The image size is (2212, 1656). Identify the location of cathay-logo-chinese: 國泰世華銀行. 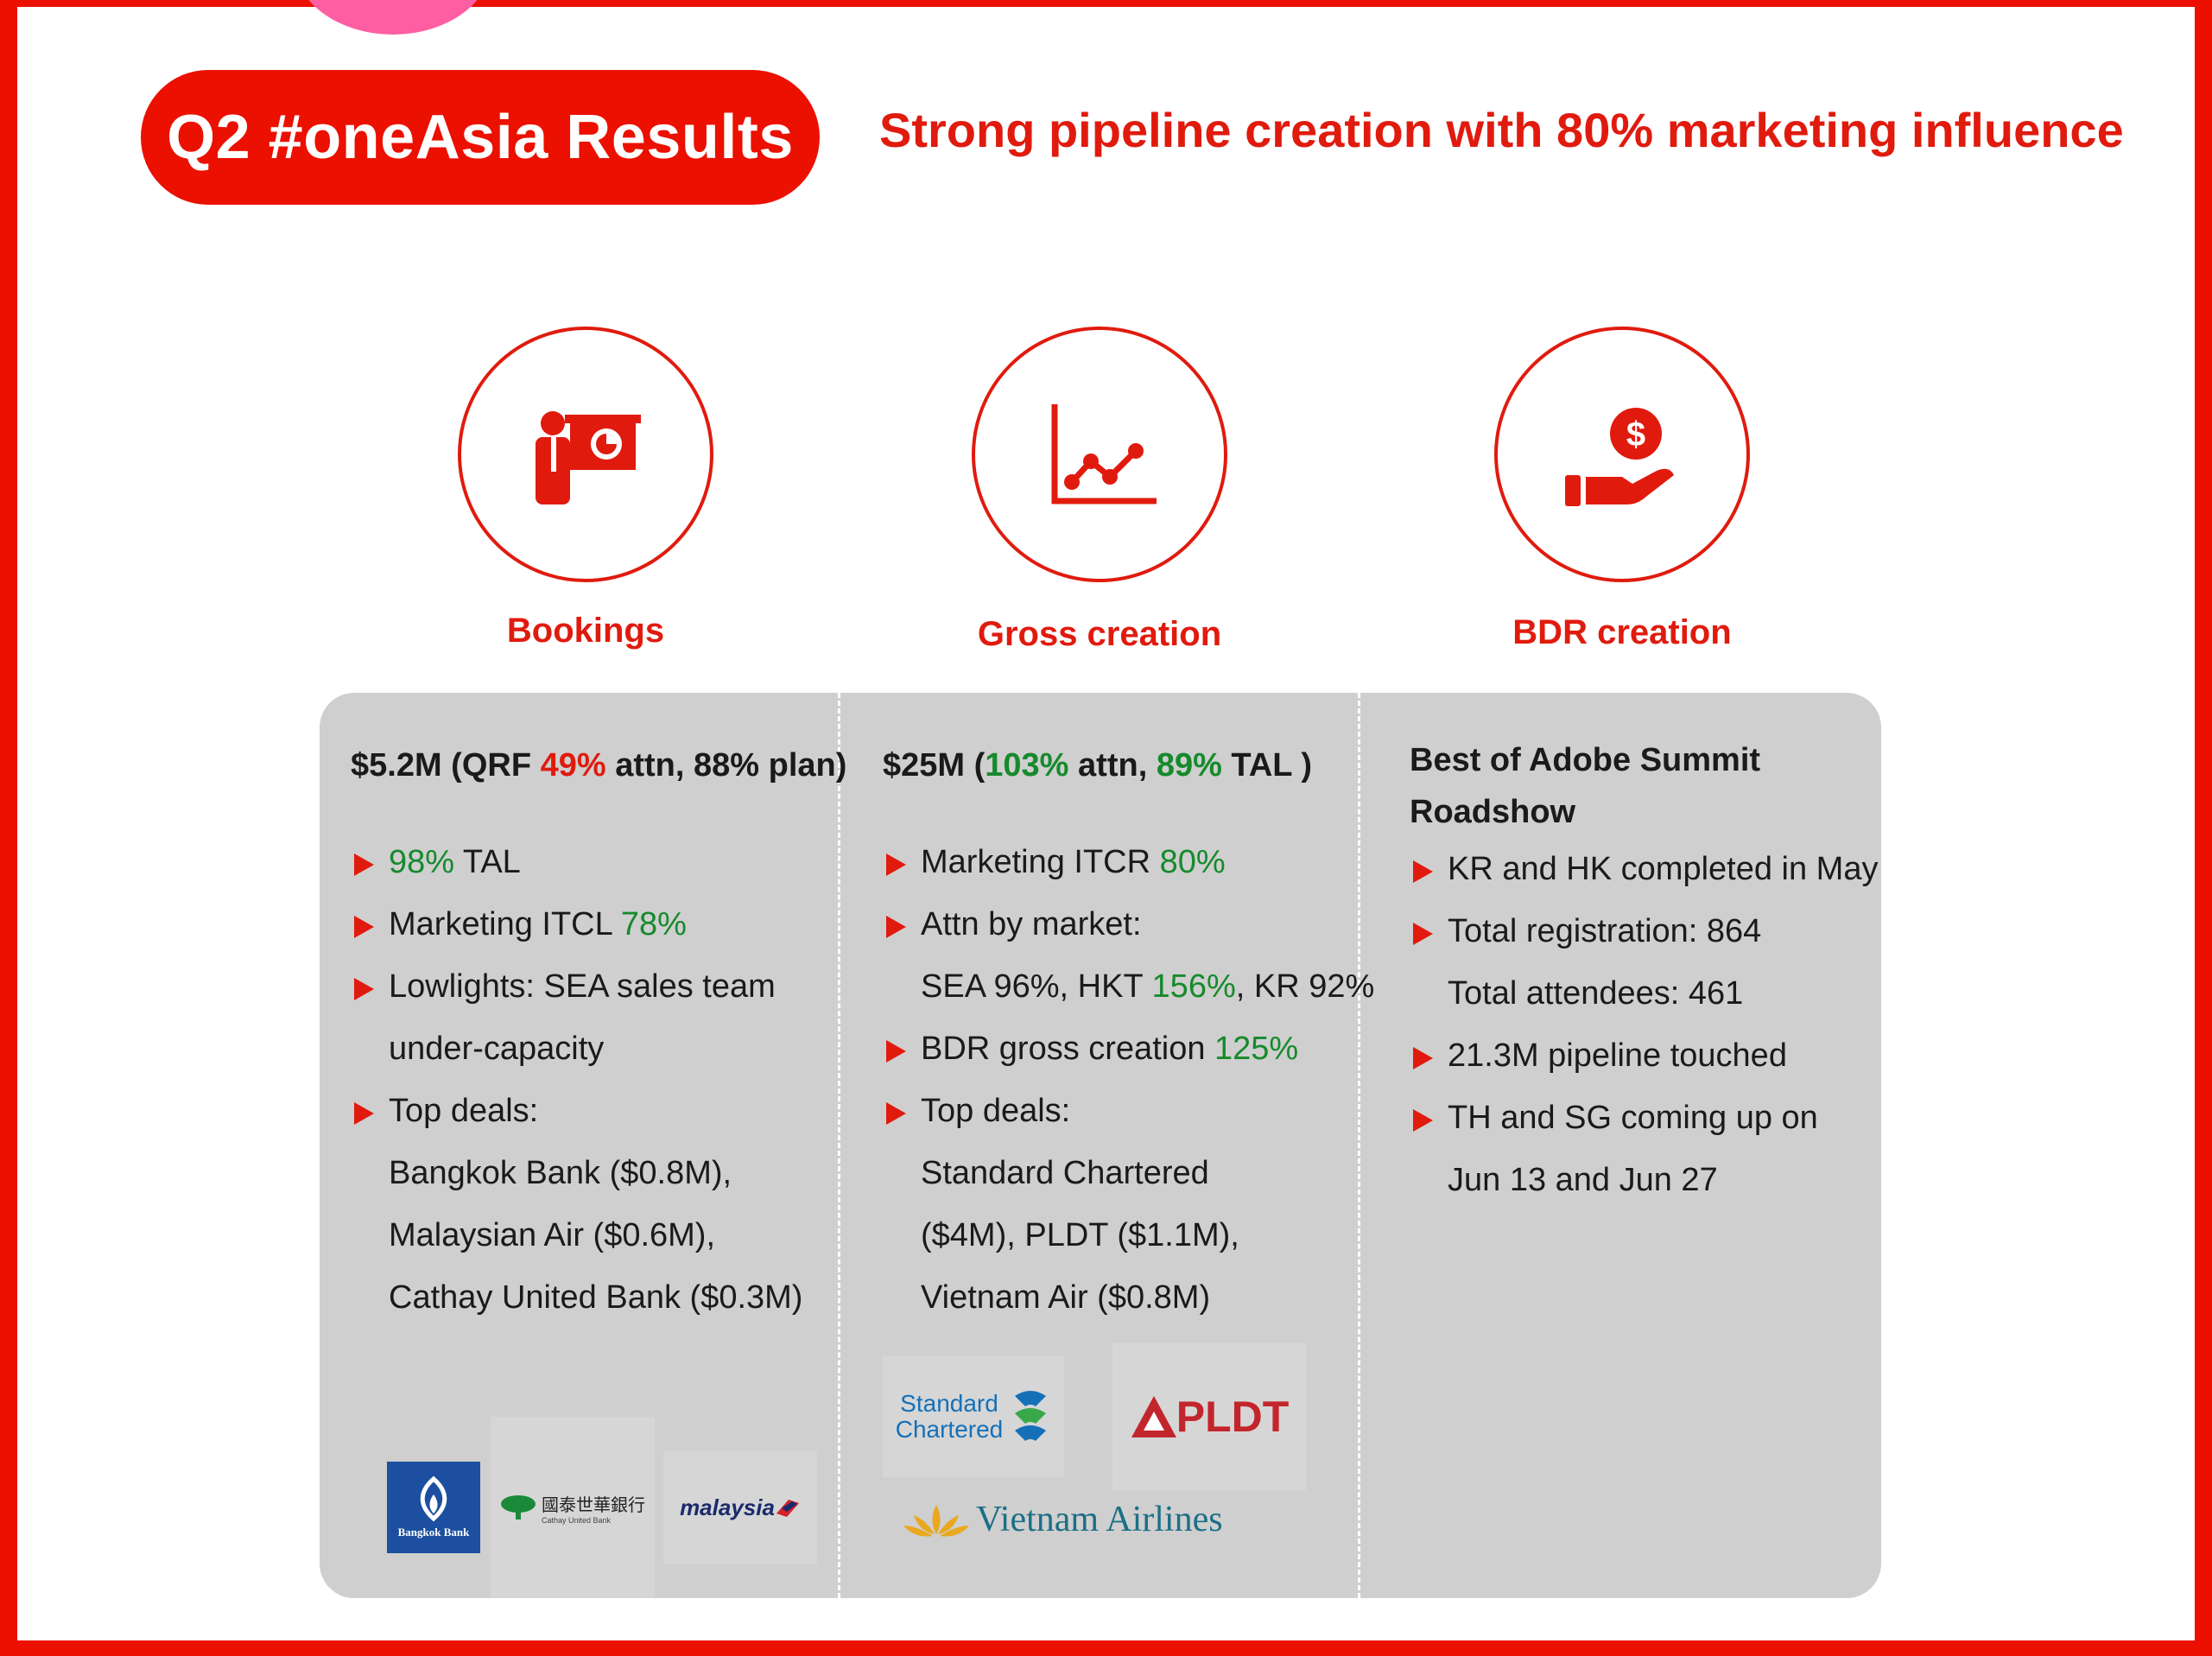
(593, 1504).